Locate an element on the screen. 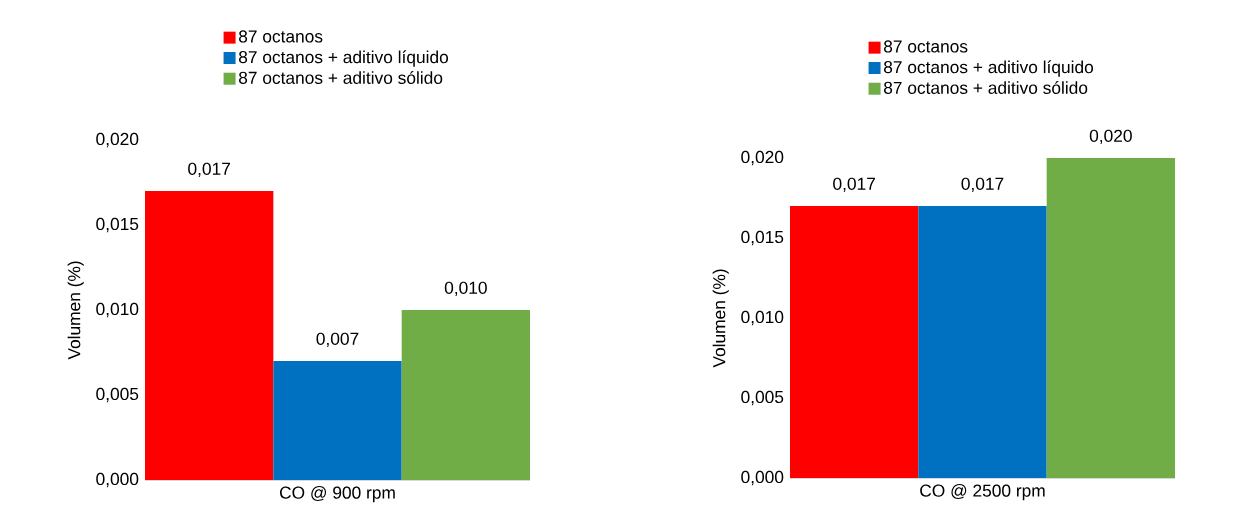  data-label: 0,007 is located at coordinates (337, 339).